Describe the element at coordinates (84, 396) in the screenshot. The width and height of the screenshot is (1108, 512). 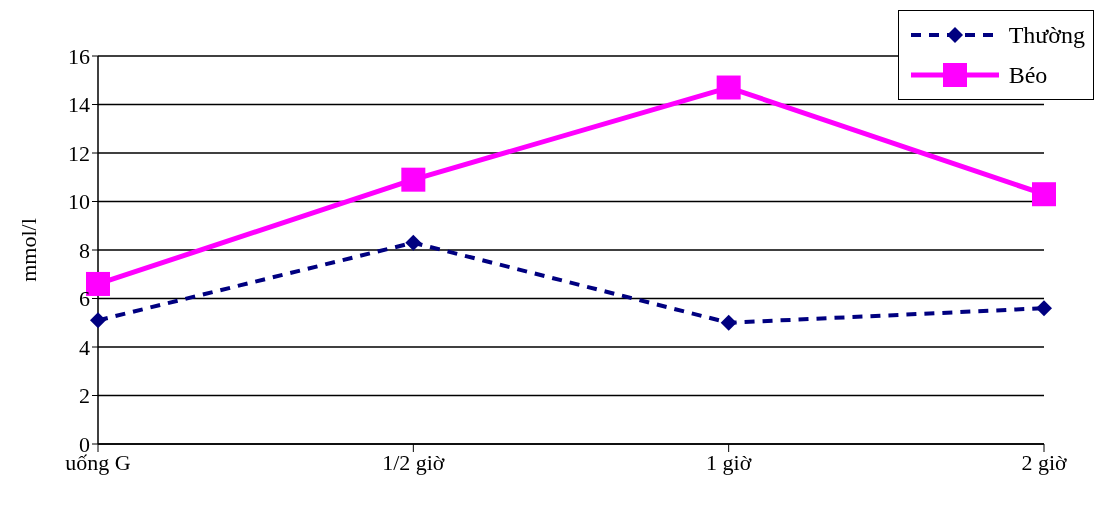
I see `y-tick-label: 2` at that location.